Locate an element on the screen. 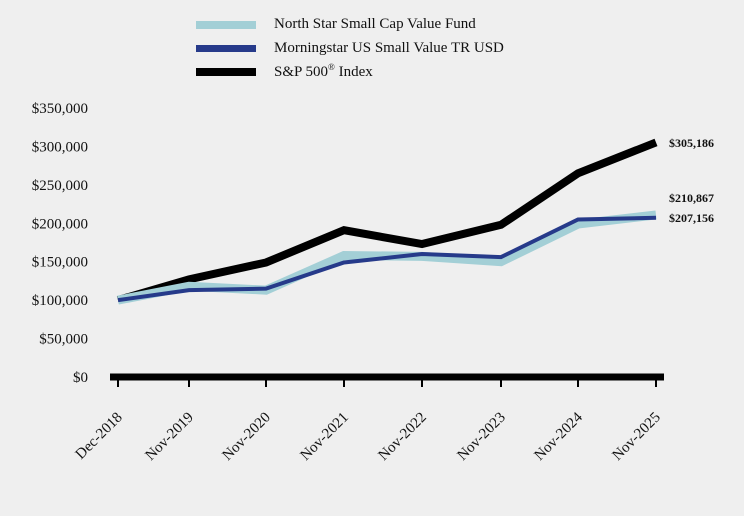 This screenshot has height=516, width=744. x-tick-label: Nov-2021 is located at coordinates (325, 437).